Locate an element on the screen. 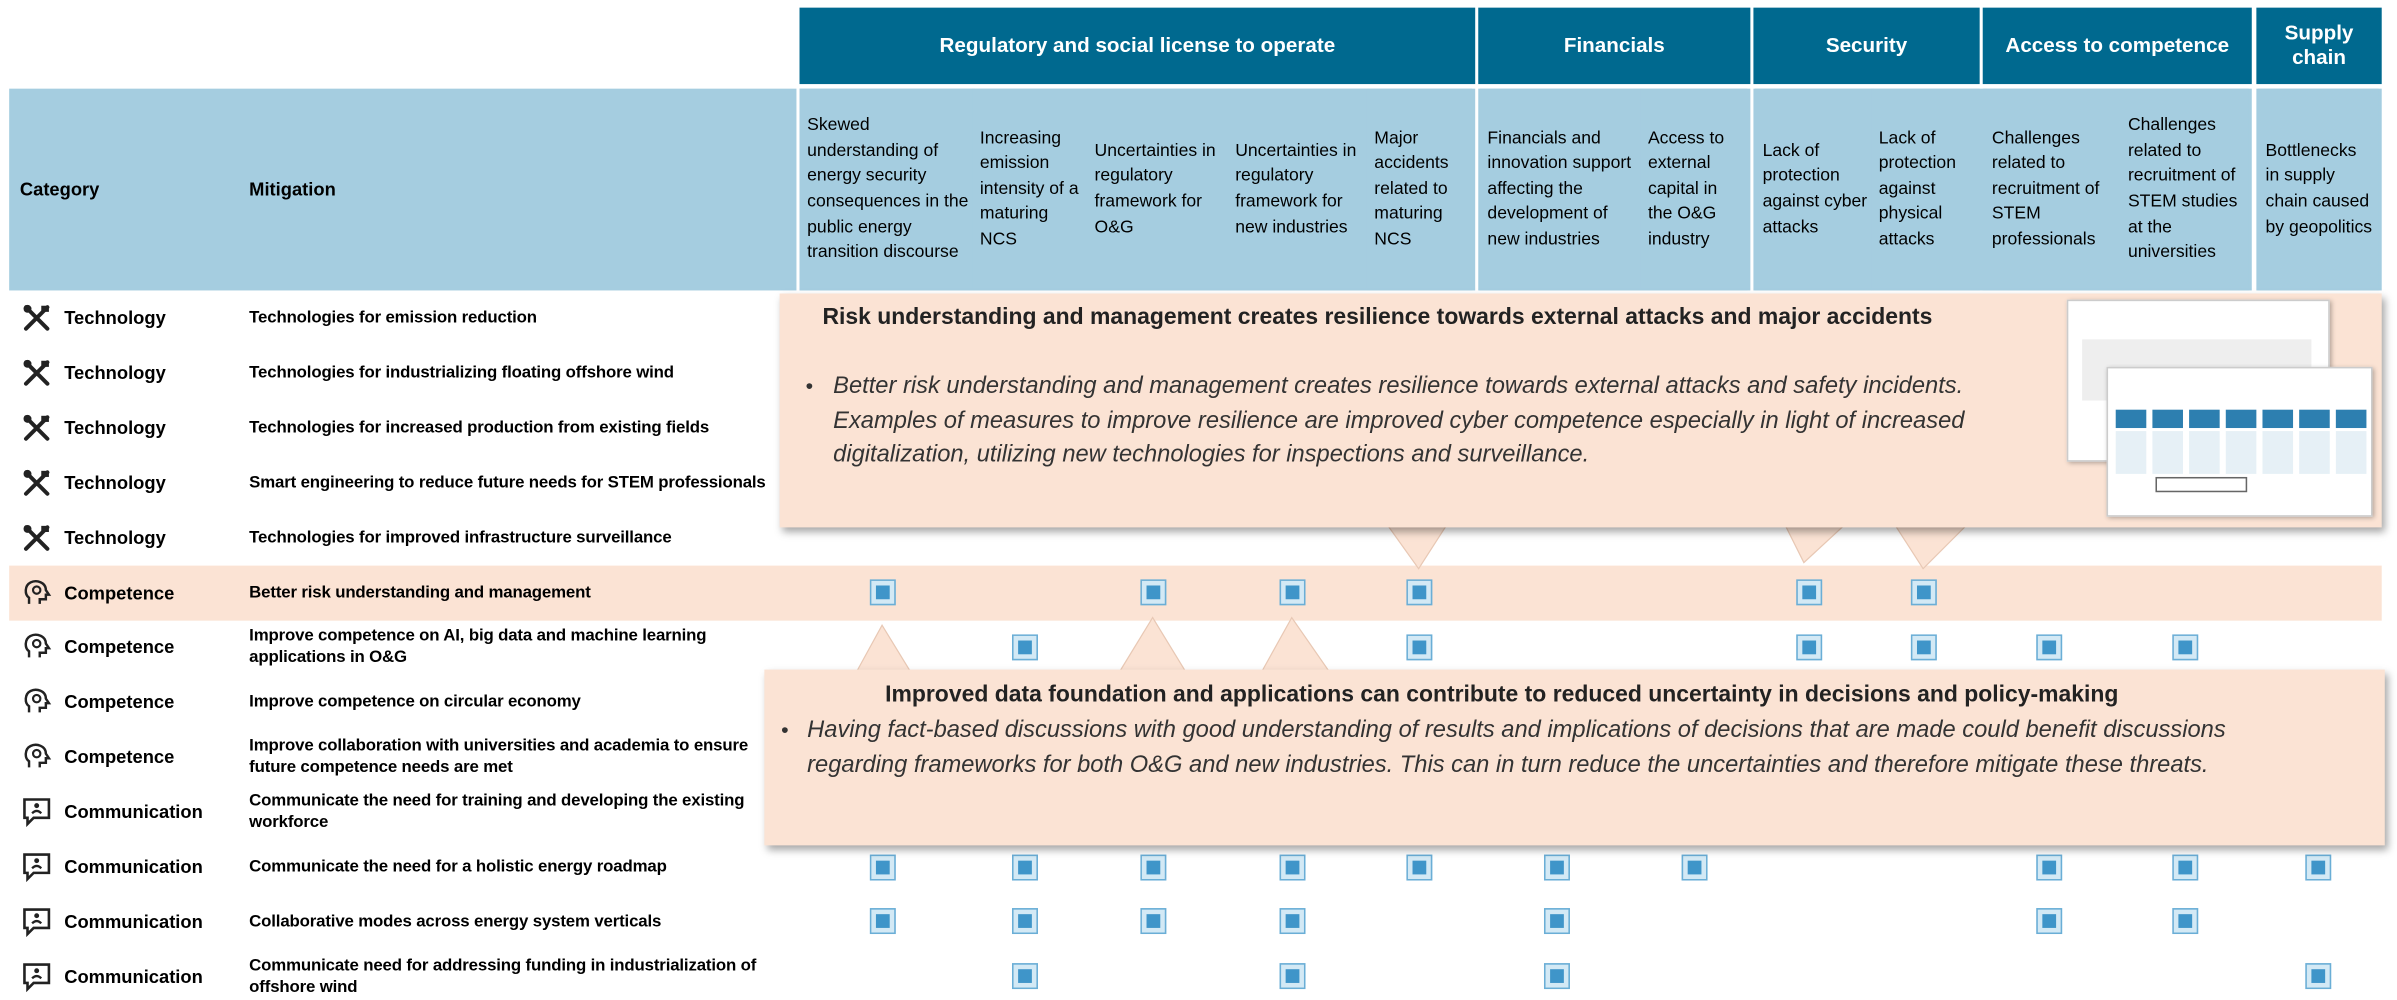 The image size is (2397, 1000). column-header: Lack of protection against cyber attacks is located at coordinates (1814, 189).